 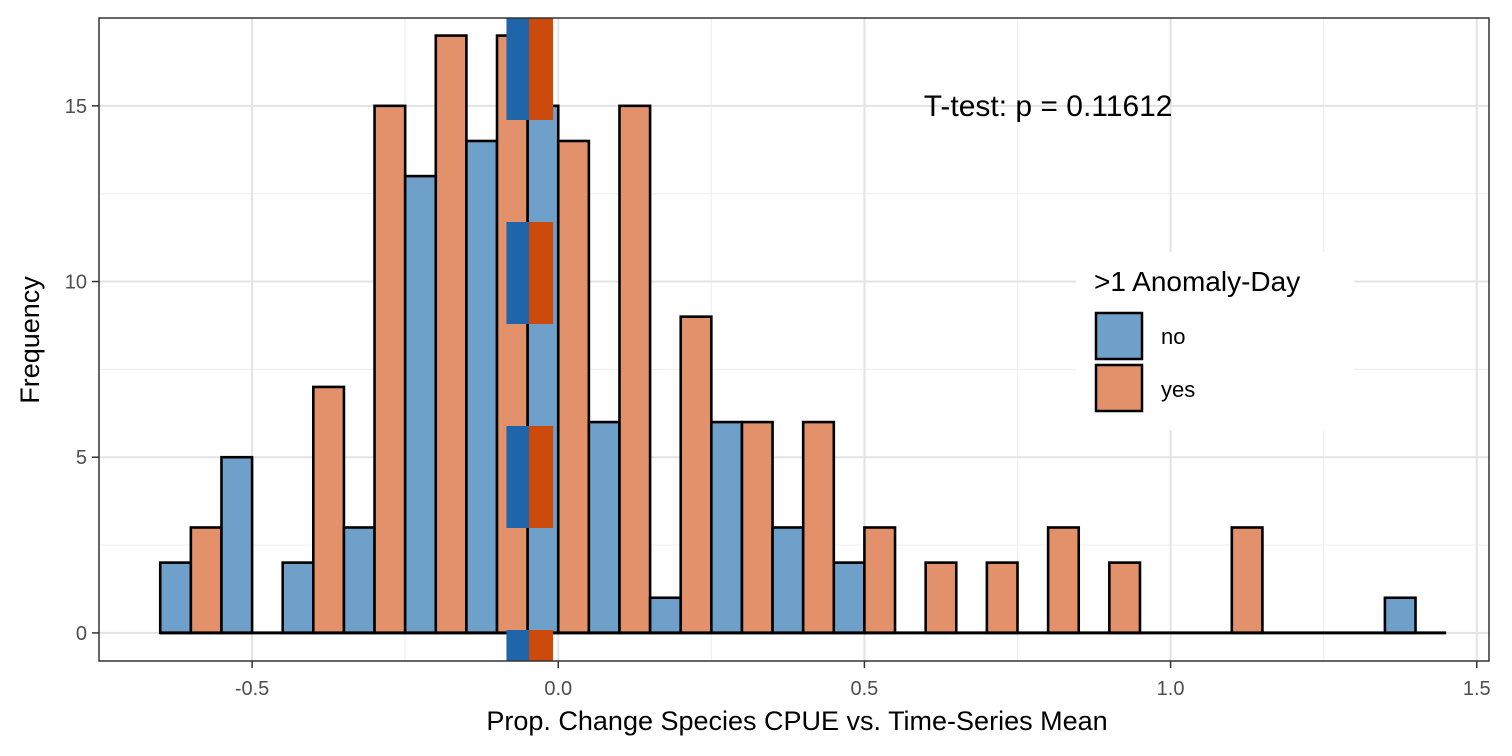 I want to click on x-tick-label: 0.5, so click(x=865, y=689).